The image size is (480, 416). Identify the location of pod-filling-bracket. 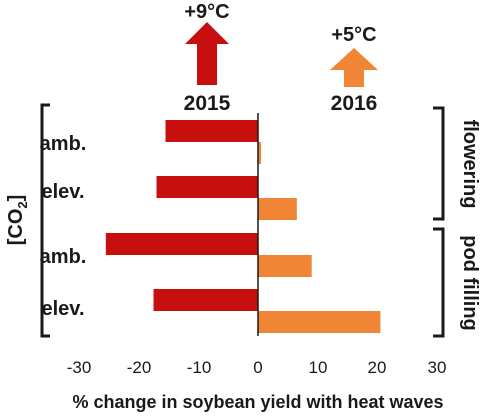
(439, 282).